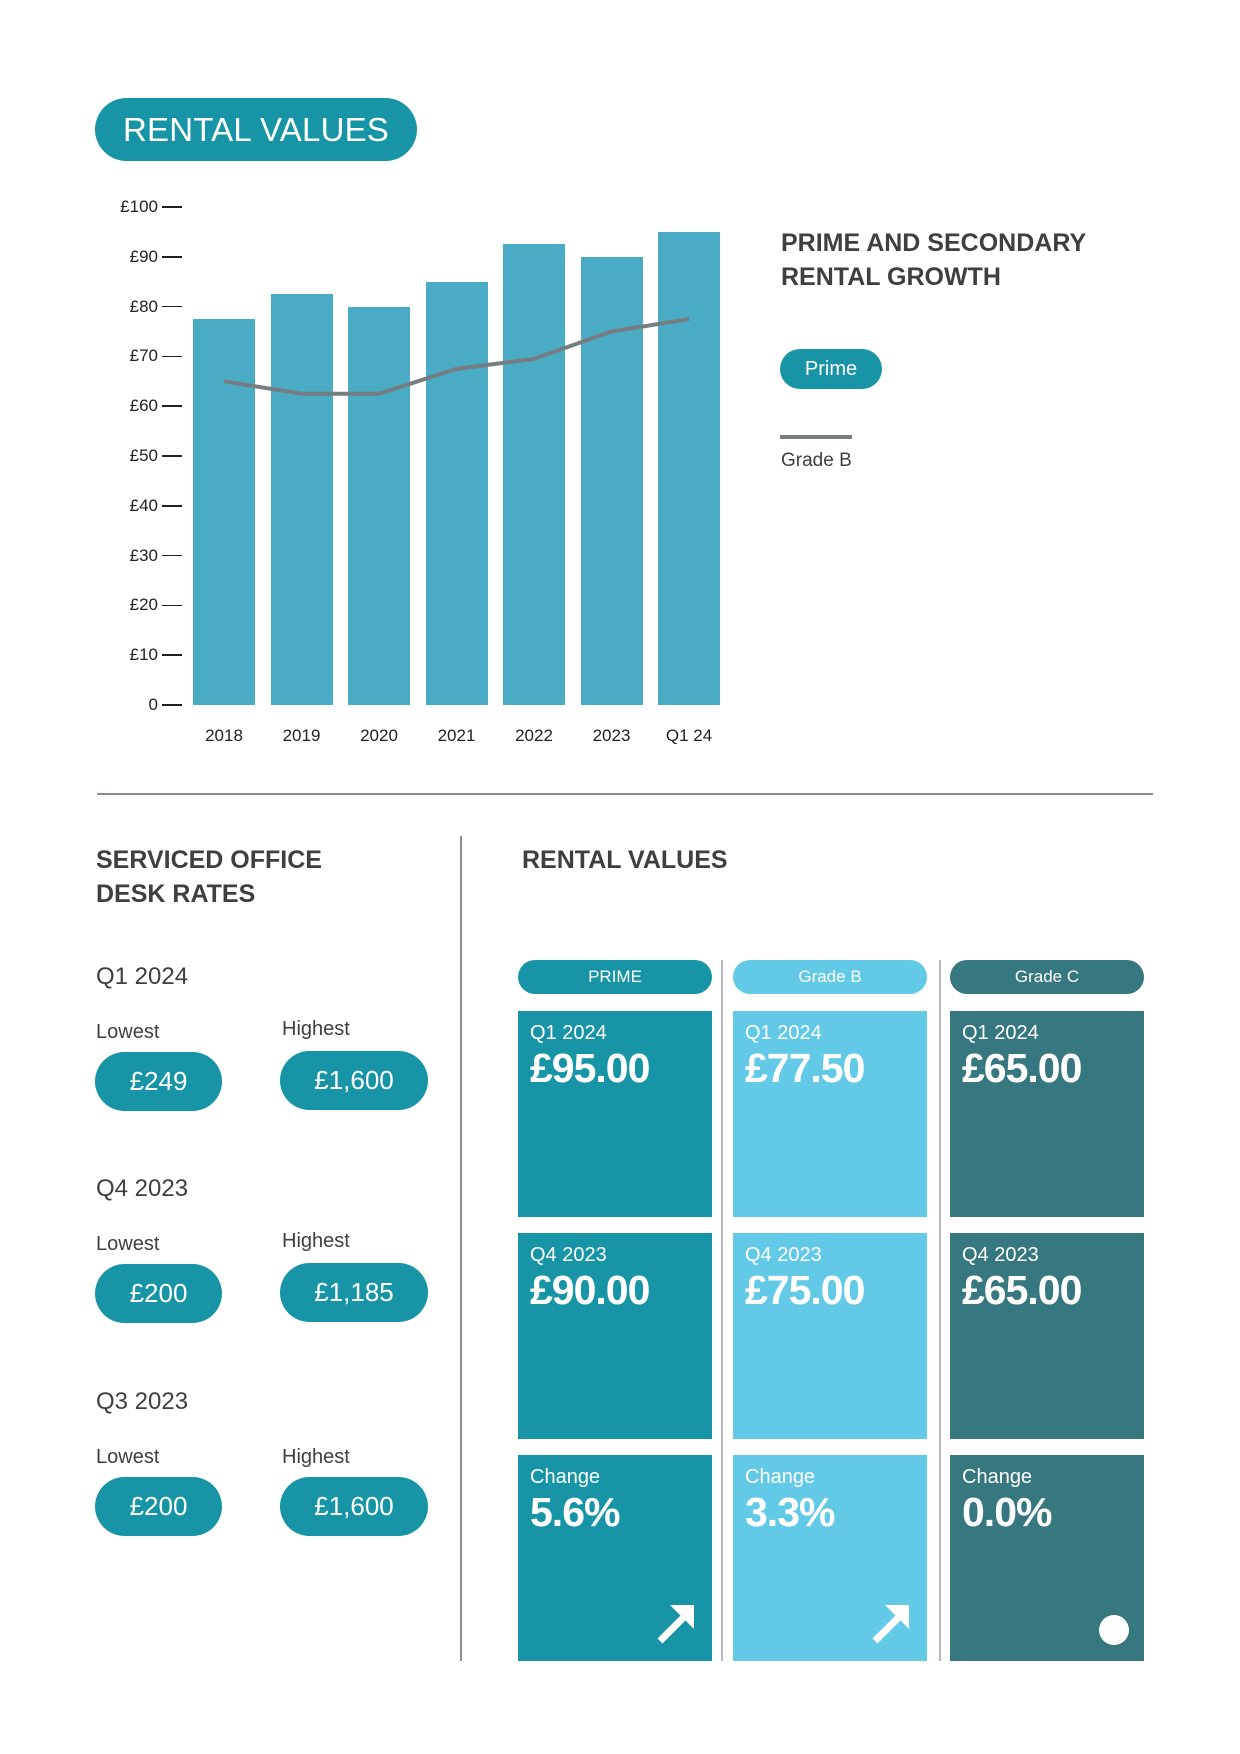  Describe the element at coordinates (575, 1512) in the screenshot. I see `card-change-value: 5.6%` at that location.